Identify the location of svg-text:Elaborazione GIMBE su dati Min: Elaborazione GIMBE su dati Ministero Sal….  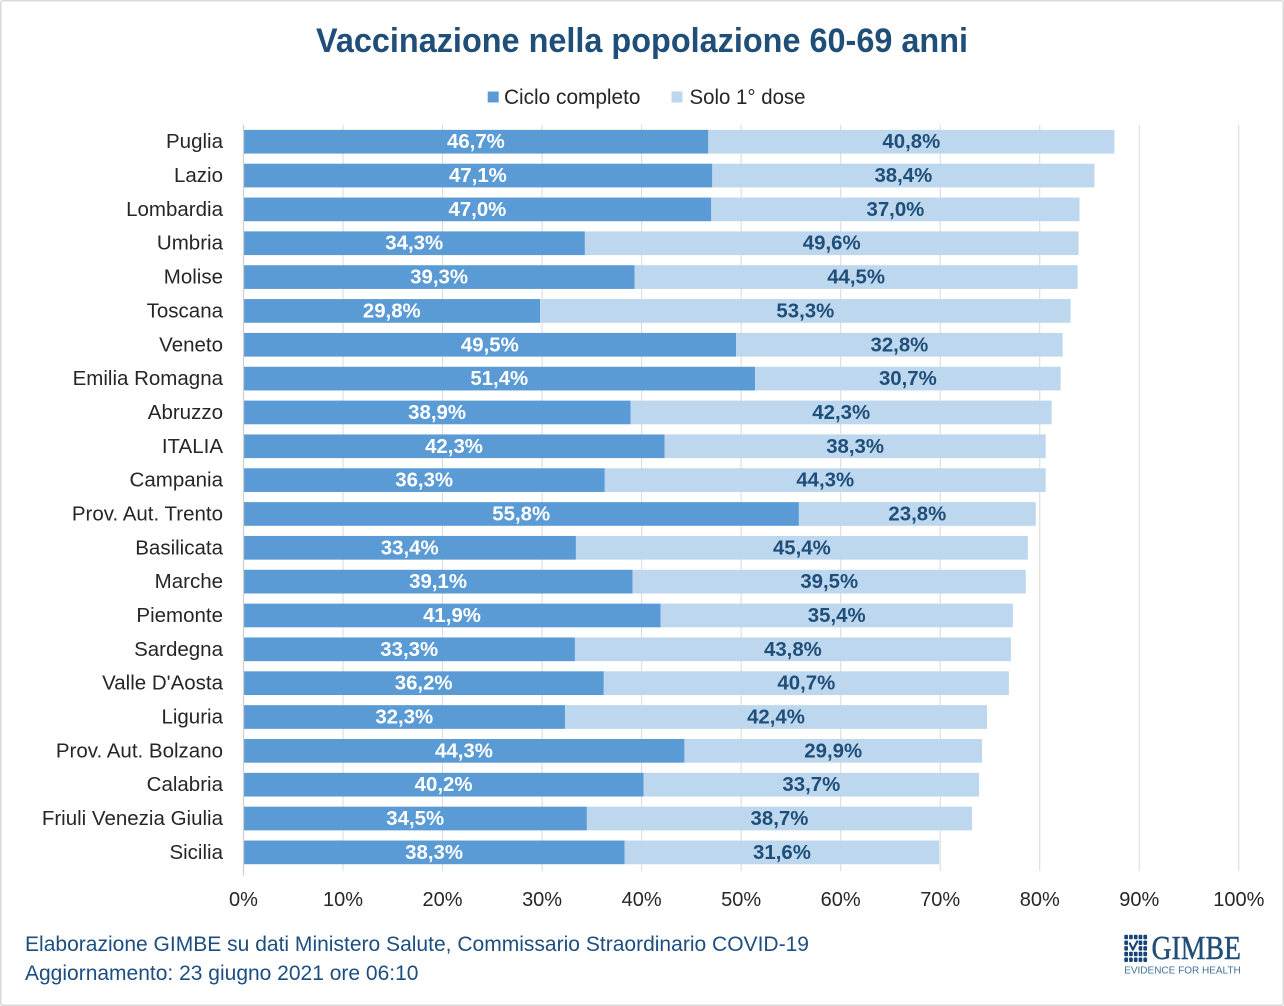
(417, 944).